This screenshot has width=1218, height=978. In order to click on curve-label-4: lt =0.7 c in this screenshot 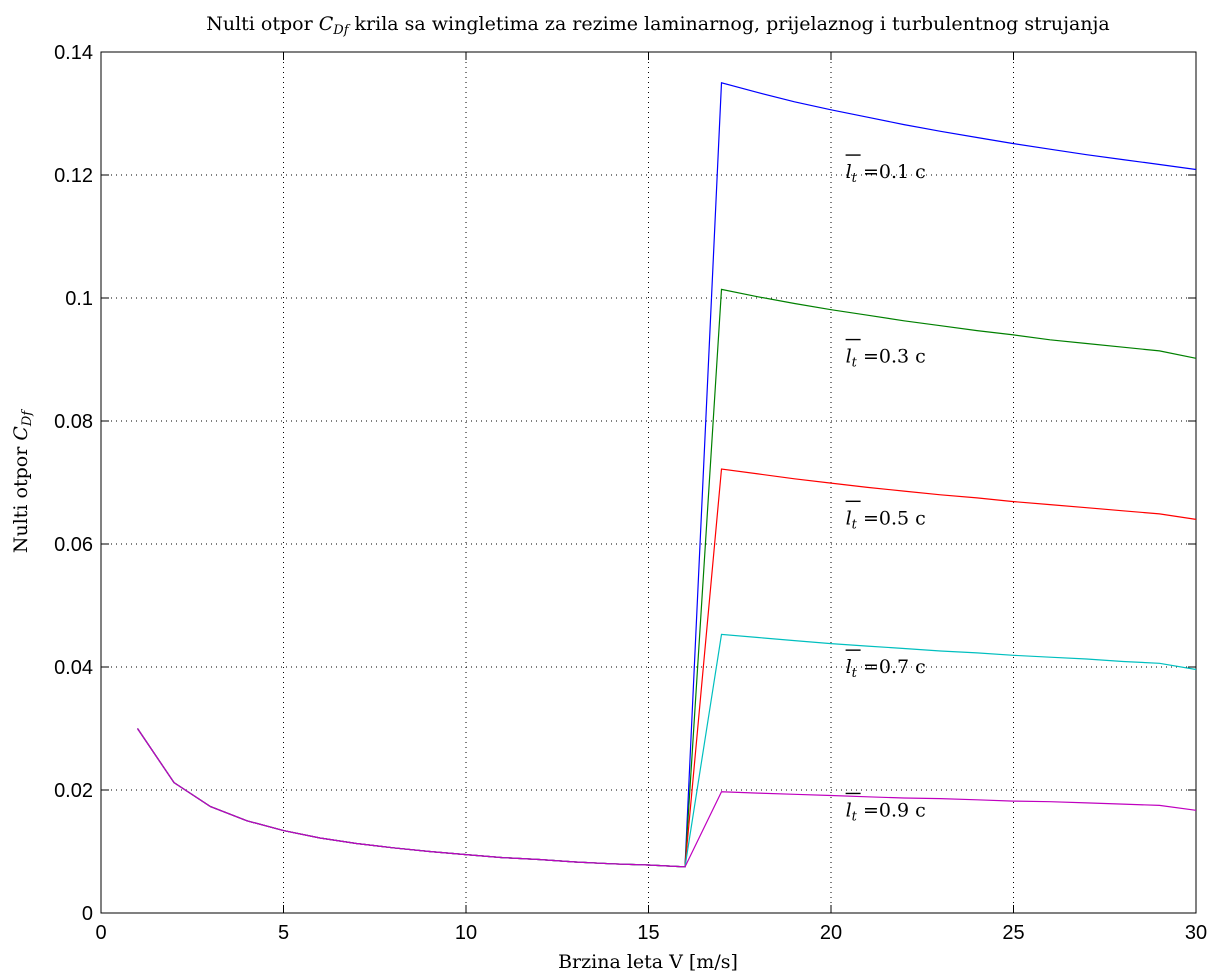, I will do `click(885, 665)`.